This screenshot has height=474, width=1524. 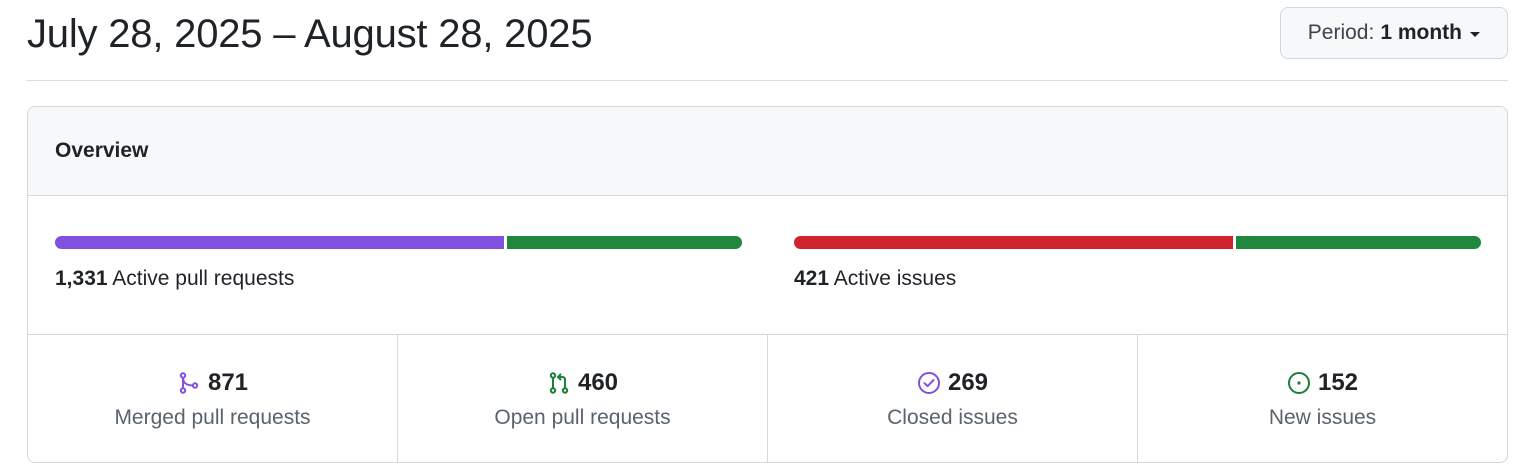 What do you see at coordinates (1356, 242) in the screenshot?
I see `new-issues-segment` at bounding box center [1356, 242].